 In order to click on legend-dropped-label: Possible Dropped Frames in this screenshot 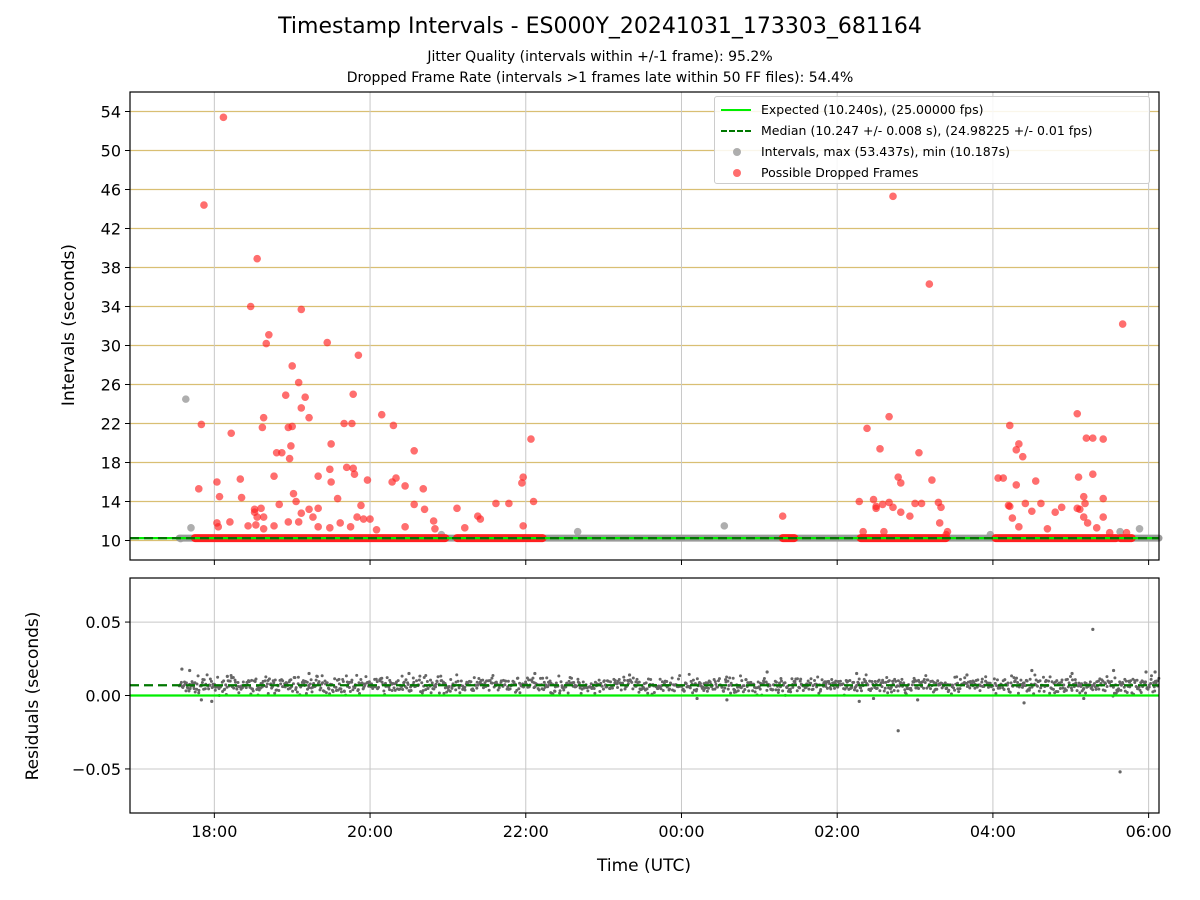, I will do `click(840, 172)`.